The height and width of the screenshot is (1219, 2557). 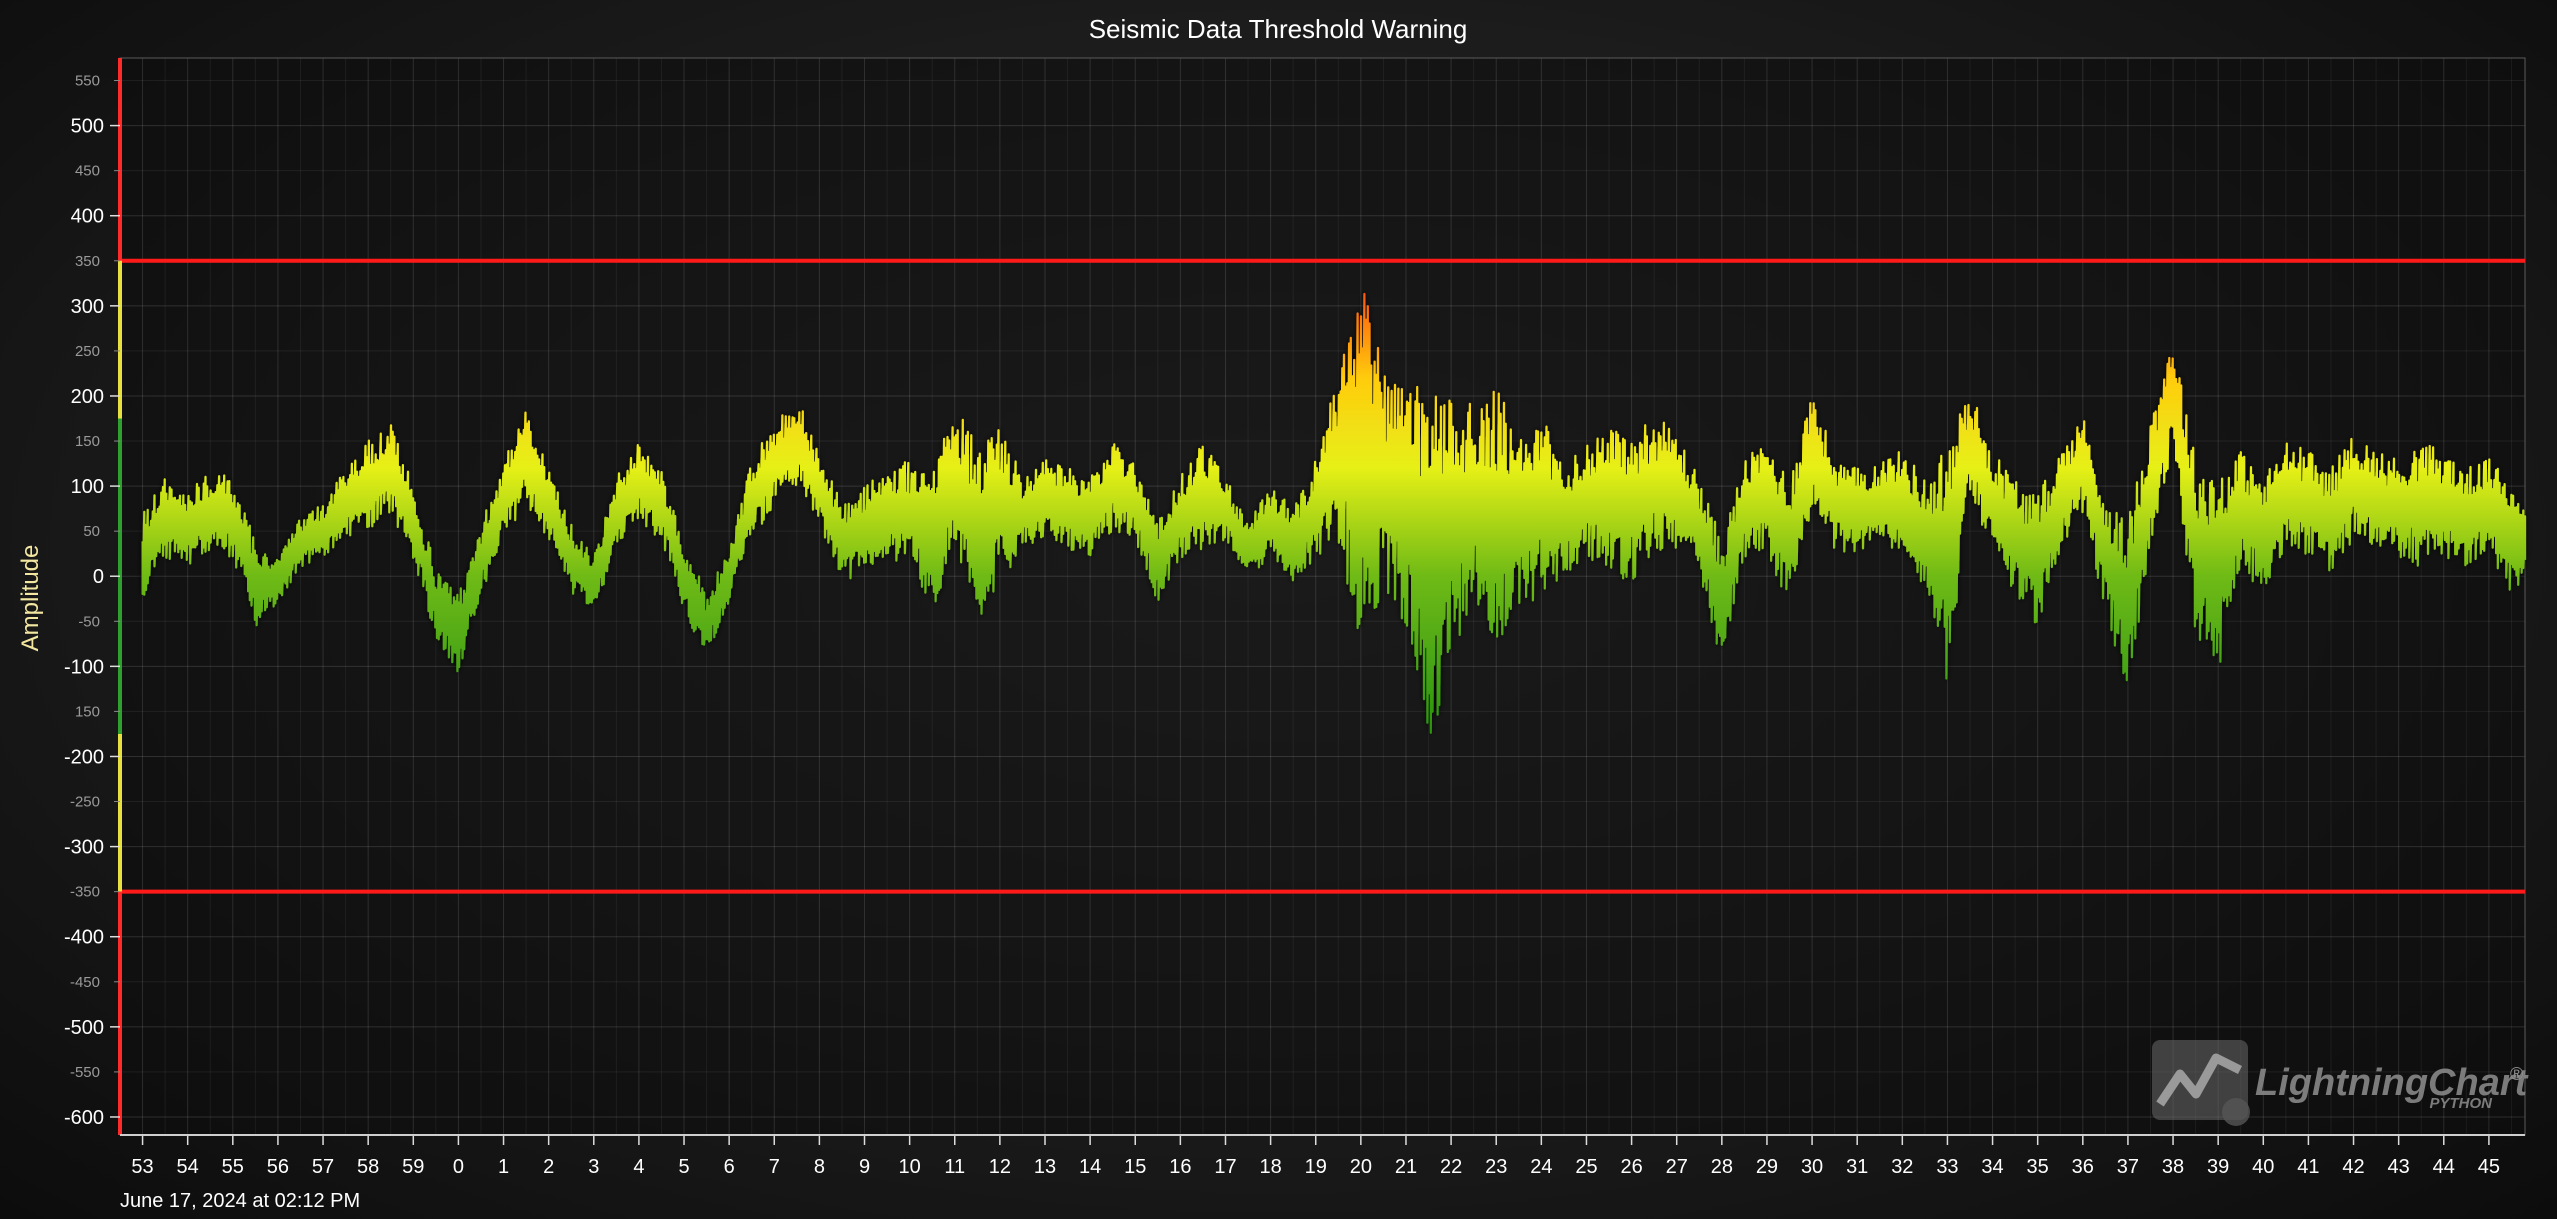 What do you see at coordinates (1992, 1167) in the screenshot?
I see `x-tick-label: 34` at bounding box center [1992, 1167].